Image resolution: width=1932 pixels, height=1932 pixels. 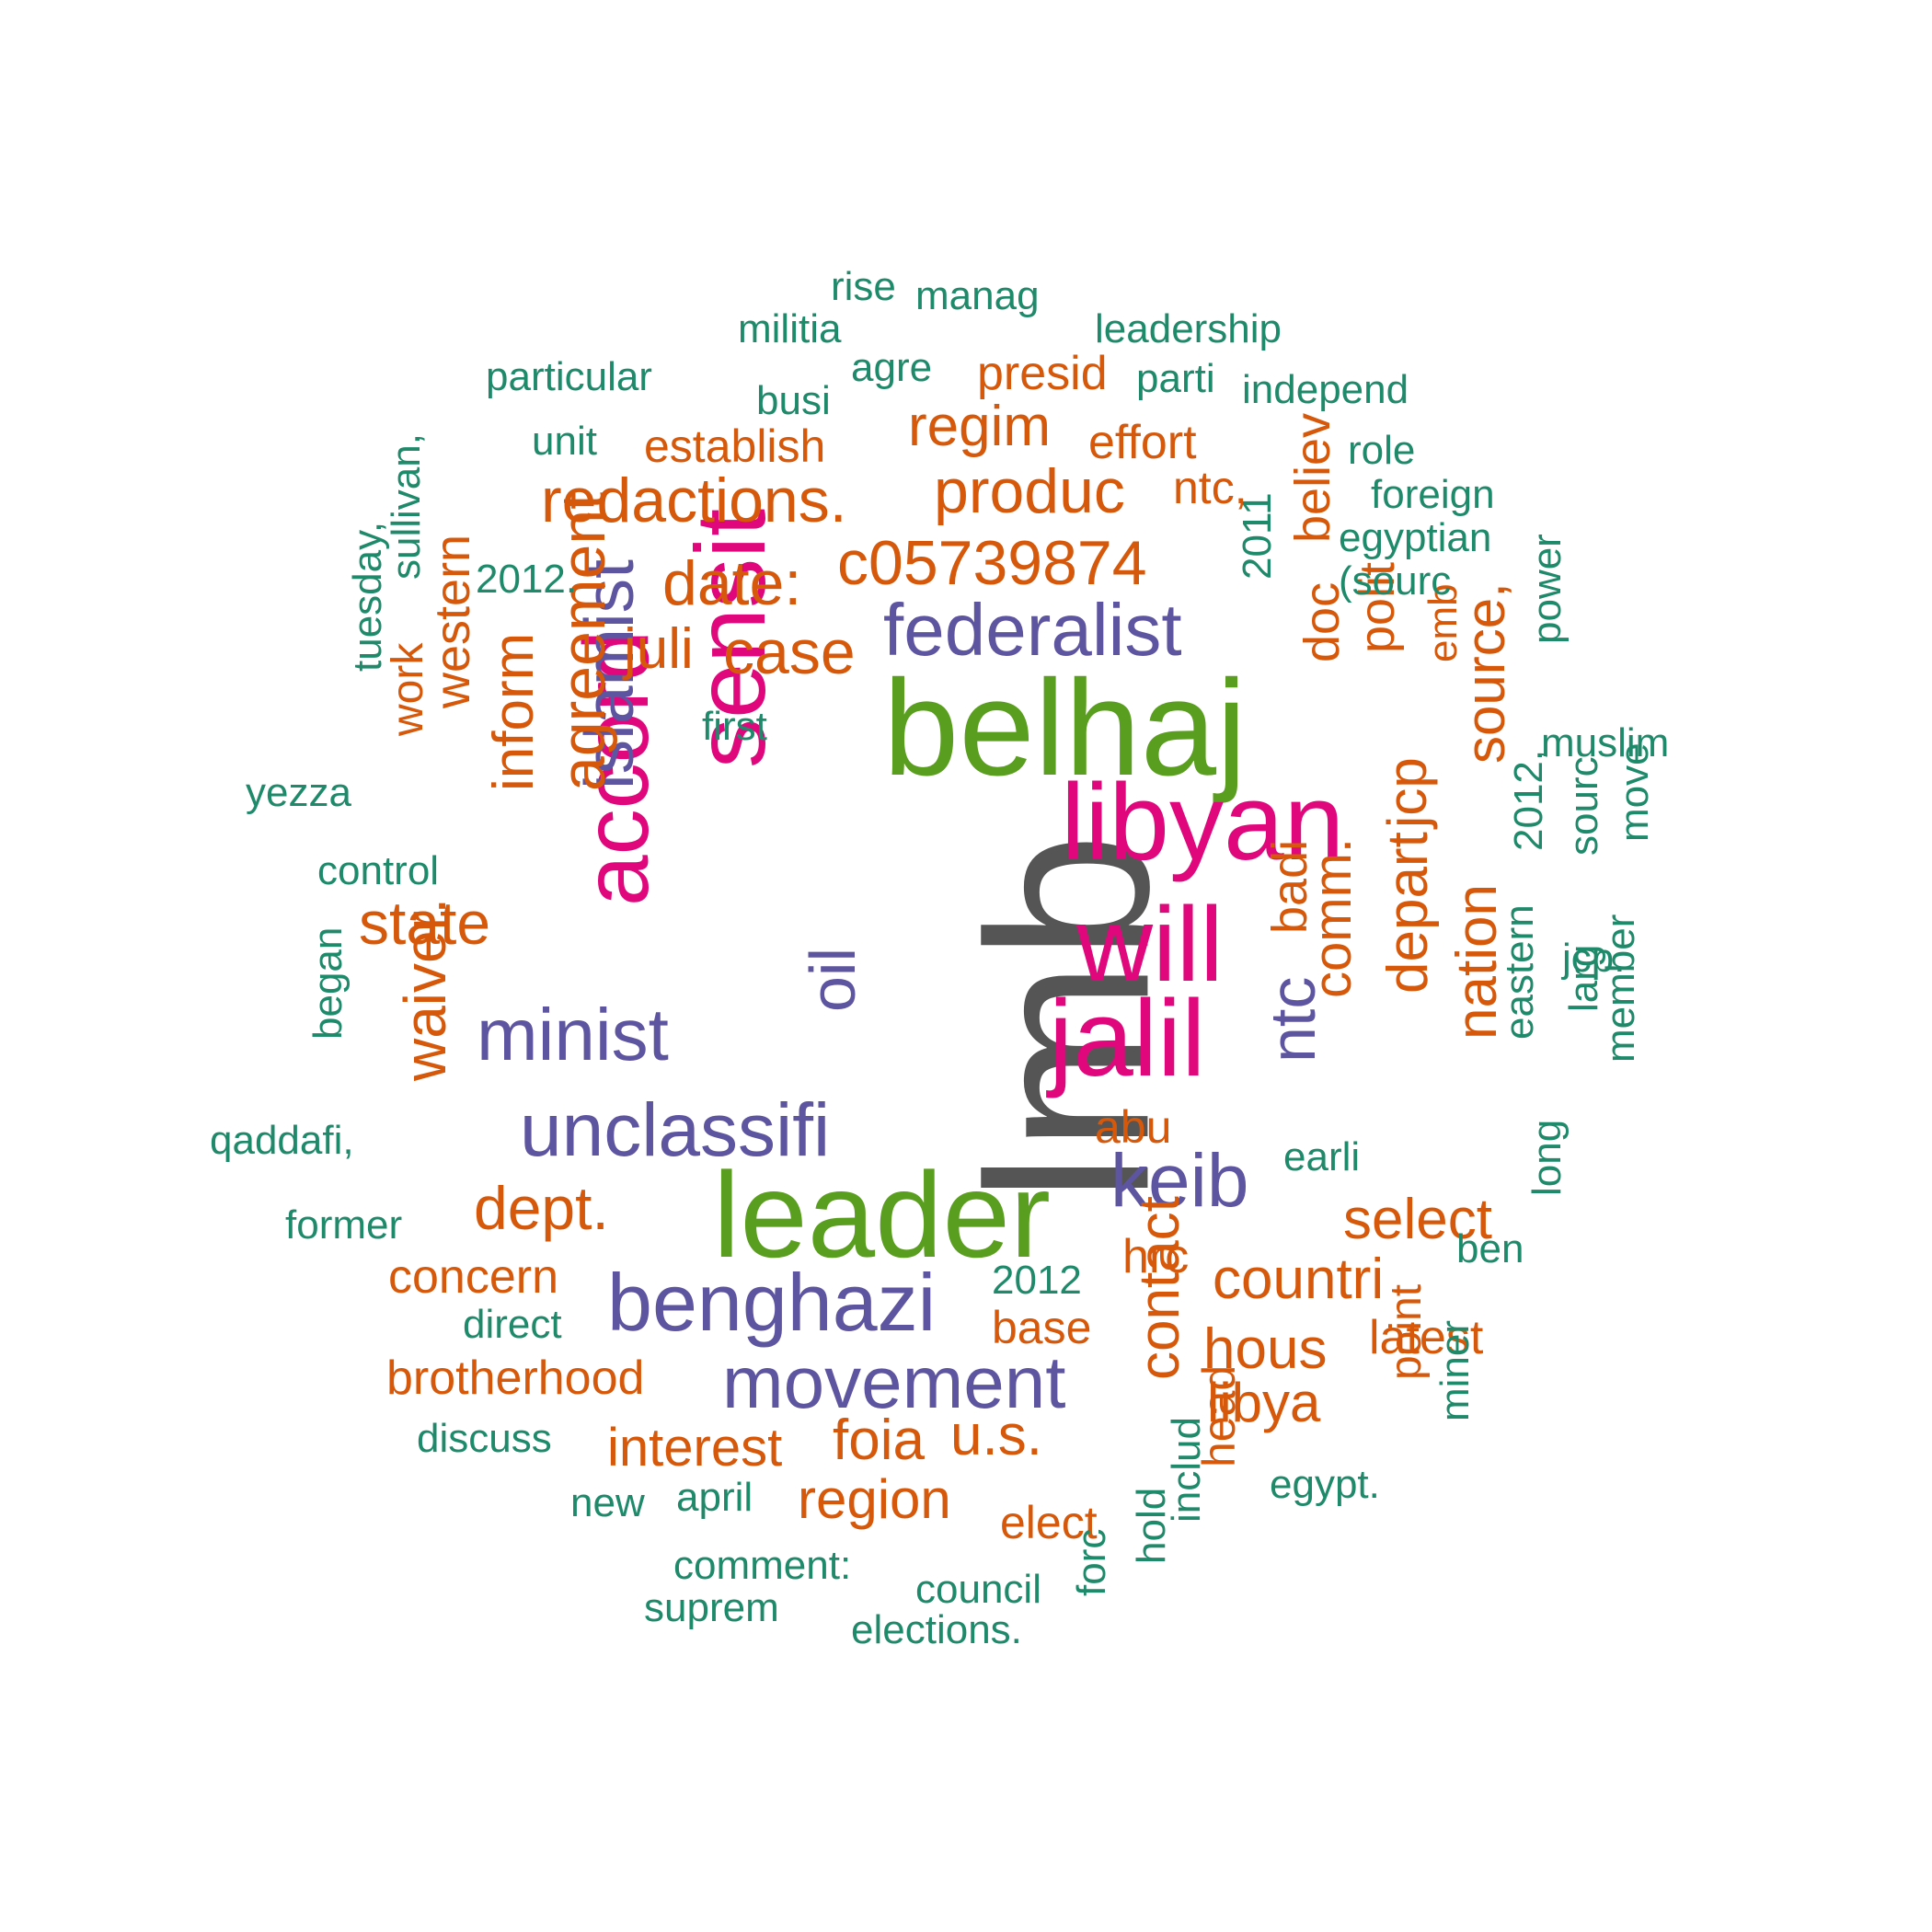 What do you see at coordinates (425, 989) in the screenshot?
I see `word-waiver: waiver.` at bounding box center [425, 989].